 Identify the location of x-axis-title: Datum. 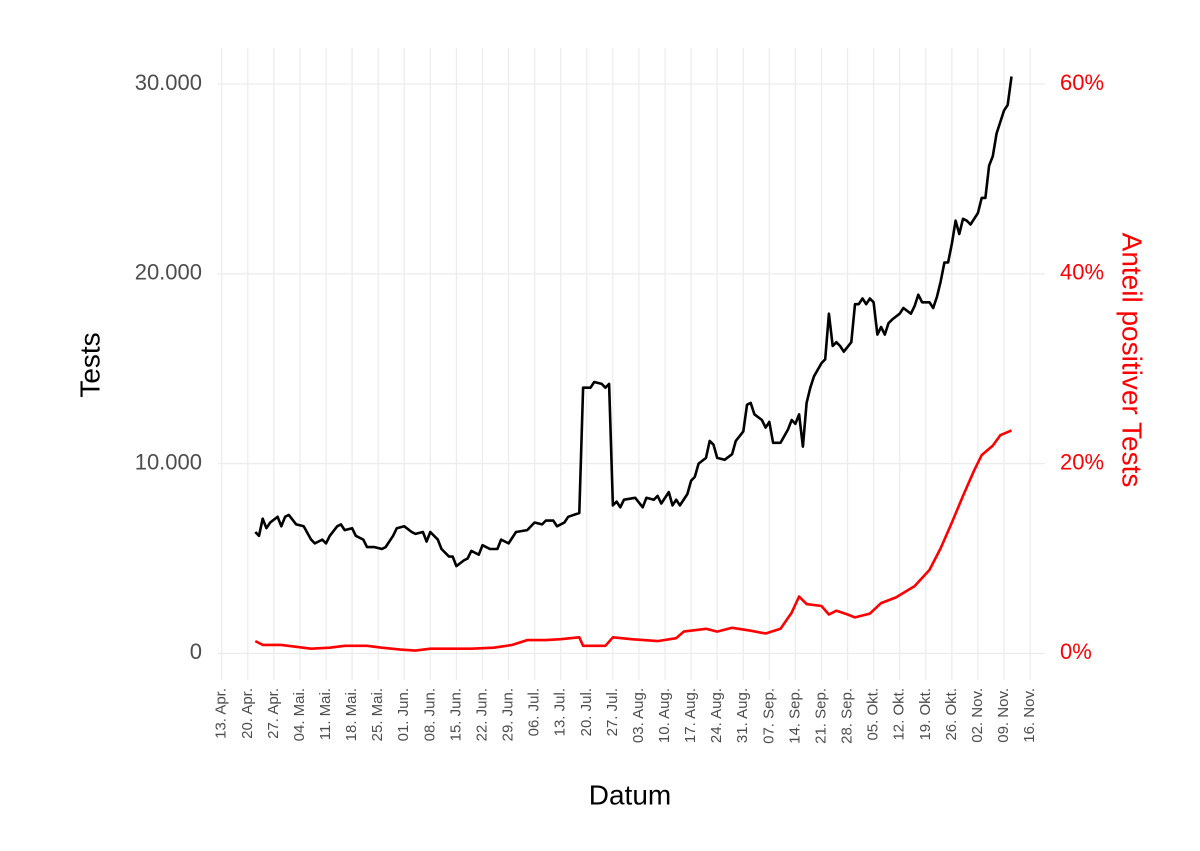
(630, 794).